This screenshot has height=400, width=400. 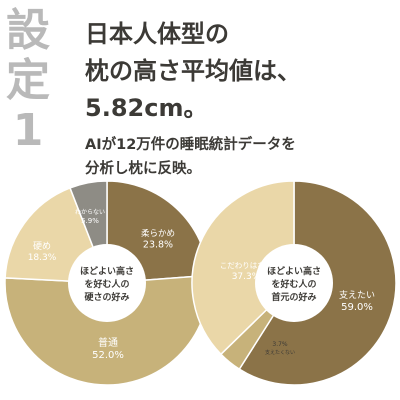 I want to click on slice-value-label-1-2: 52.0%, so click(x=108, y=355).